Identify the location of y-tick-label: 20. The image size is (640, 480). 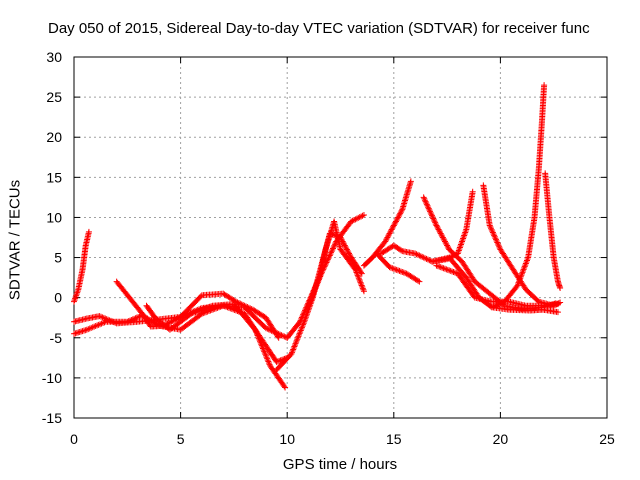
(54, 137).